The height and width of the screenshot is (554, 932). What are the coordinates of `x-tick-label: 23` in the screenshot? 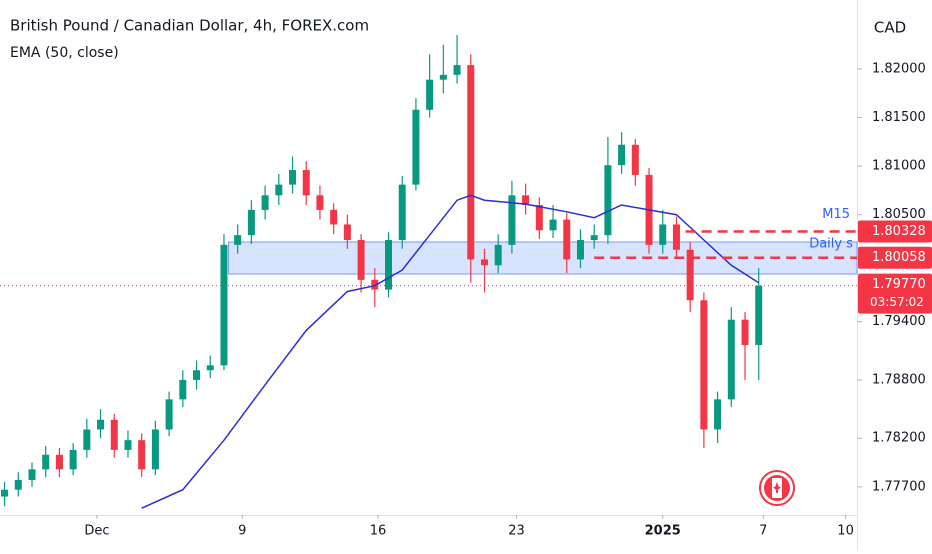 It's located at (516, 531).